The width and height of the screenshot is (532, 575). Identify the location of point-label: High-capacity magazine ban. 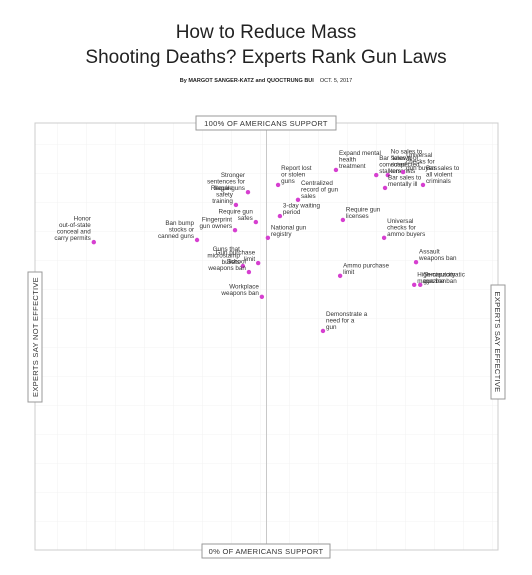
(437, 278).